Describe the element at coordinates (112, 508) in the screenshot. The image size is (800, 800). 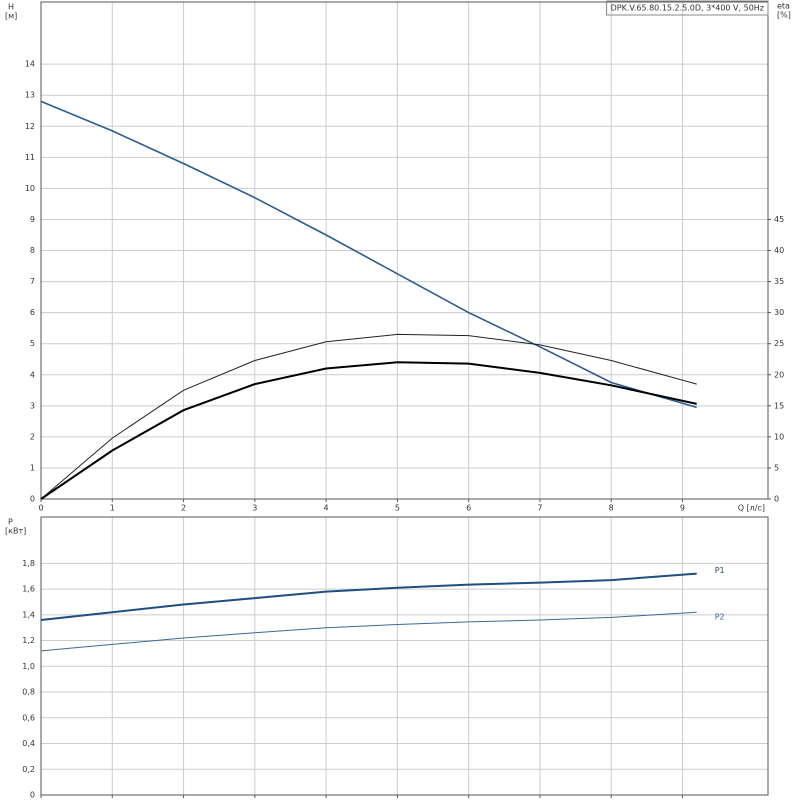
I see `x-tick-label: 1` at that location.